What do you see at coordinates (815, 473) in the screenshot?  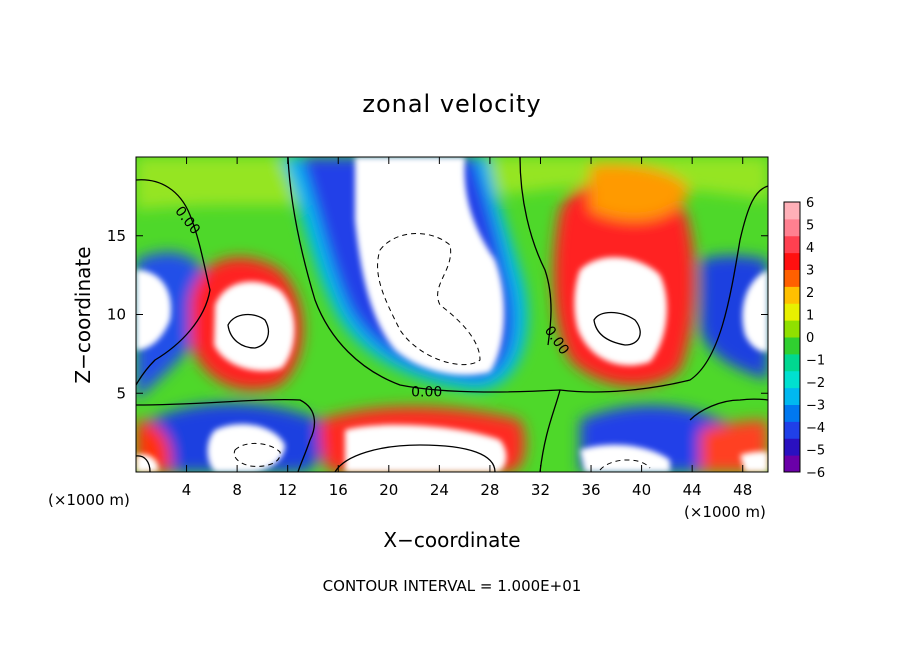 I see `colorbar-tick-label: −6` at bounding box center [815, 473].